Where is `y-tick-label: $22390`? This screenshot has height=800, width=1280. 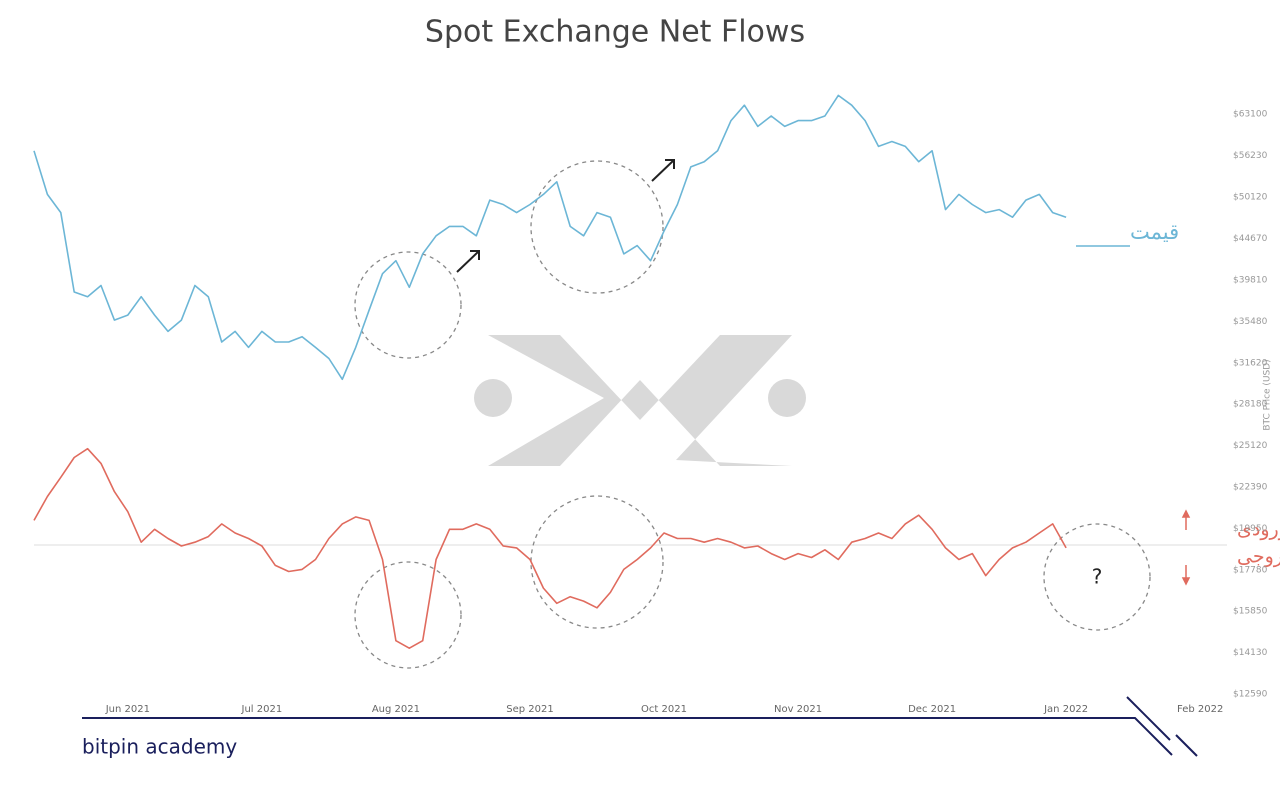
y-tick-label: $22390 is located at coordinates (1250, 487).